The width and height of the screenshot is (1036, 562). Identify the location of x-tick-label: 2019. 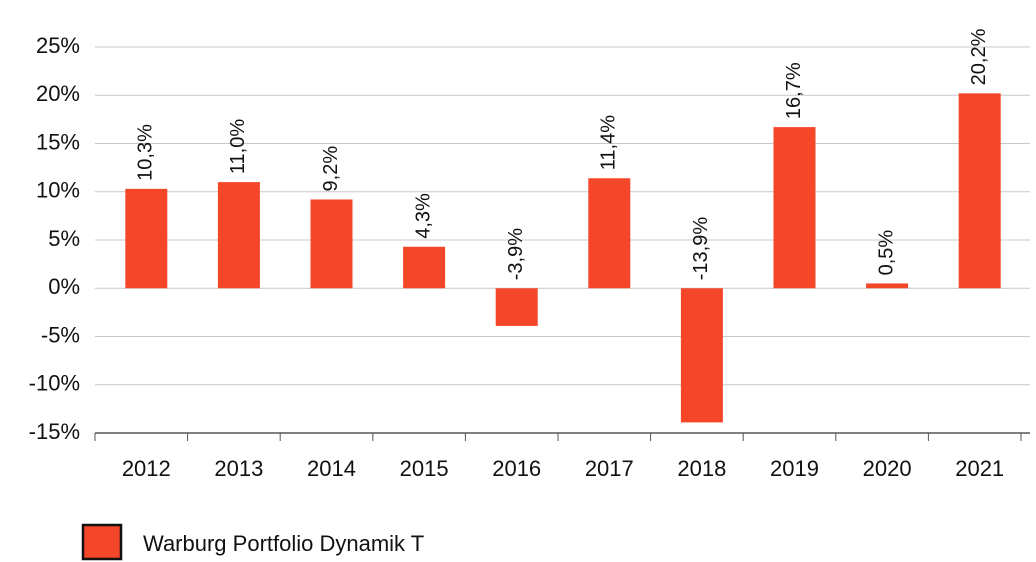
(794, 468).